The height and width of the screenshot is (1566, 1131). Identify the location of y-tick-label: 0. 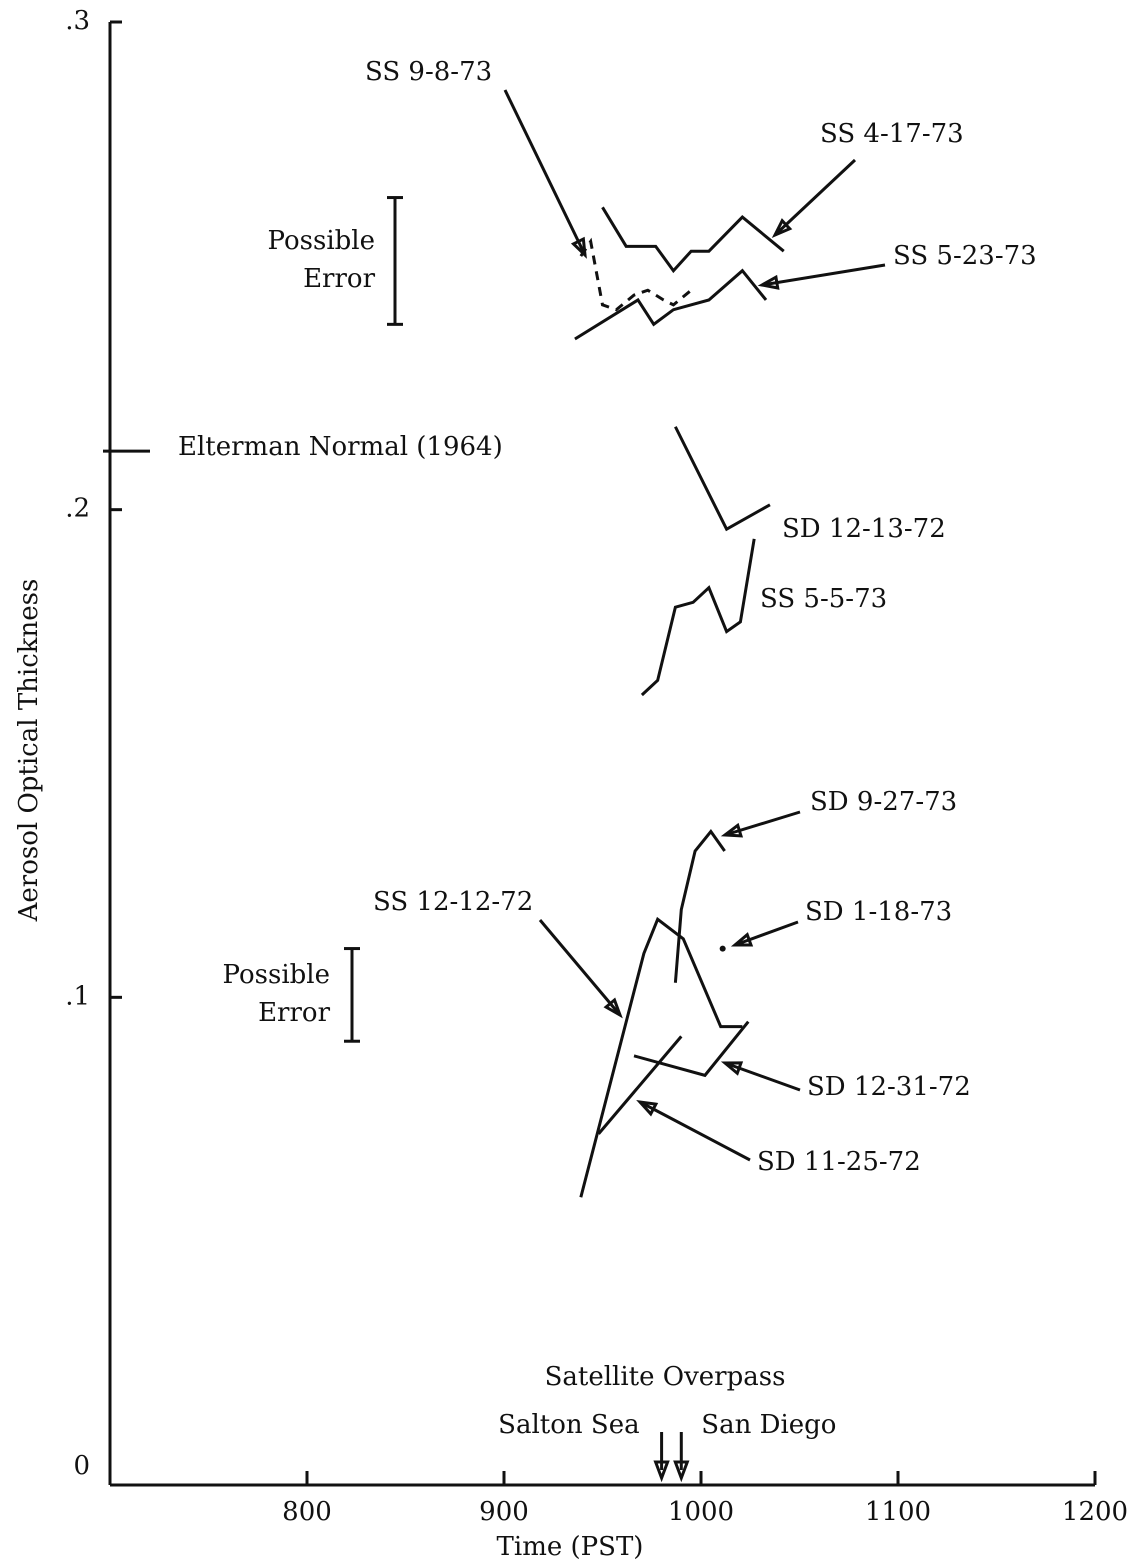
(81, 1466).